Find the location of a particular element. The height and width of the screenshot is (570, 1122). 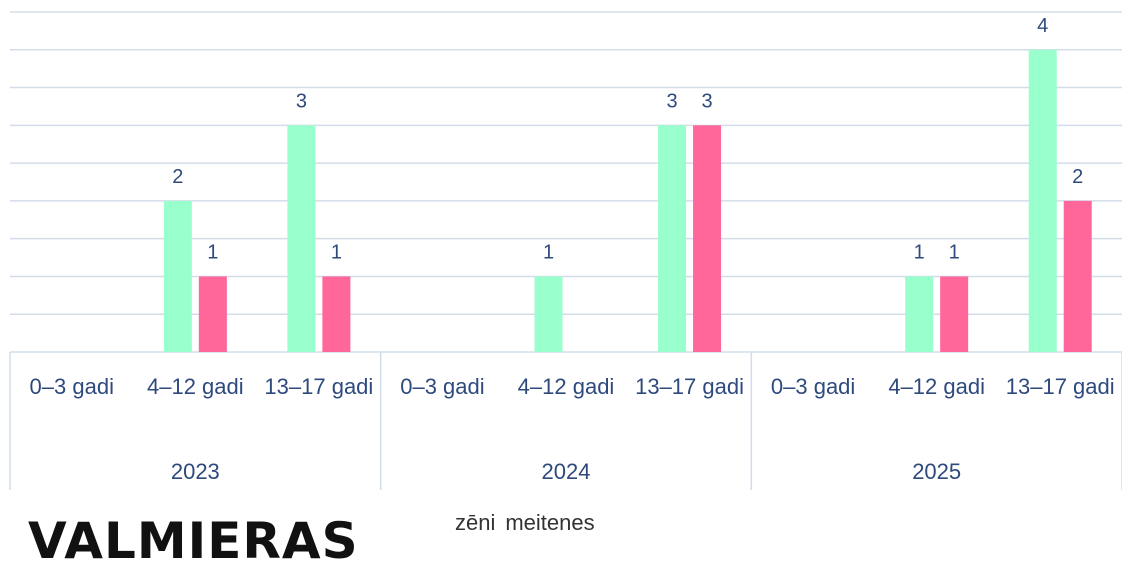

group-label: 2023 is located at coordinates (195, 471).